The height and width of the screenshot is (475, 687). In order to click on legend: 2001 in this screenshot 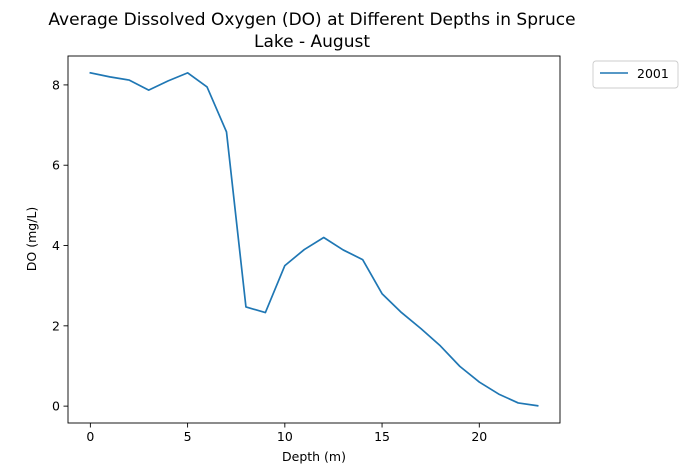, I will do `click(635, 74)`.